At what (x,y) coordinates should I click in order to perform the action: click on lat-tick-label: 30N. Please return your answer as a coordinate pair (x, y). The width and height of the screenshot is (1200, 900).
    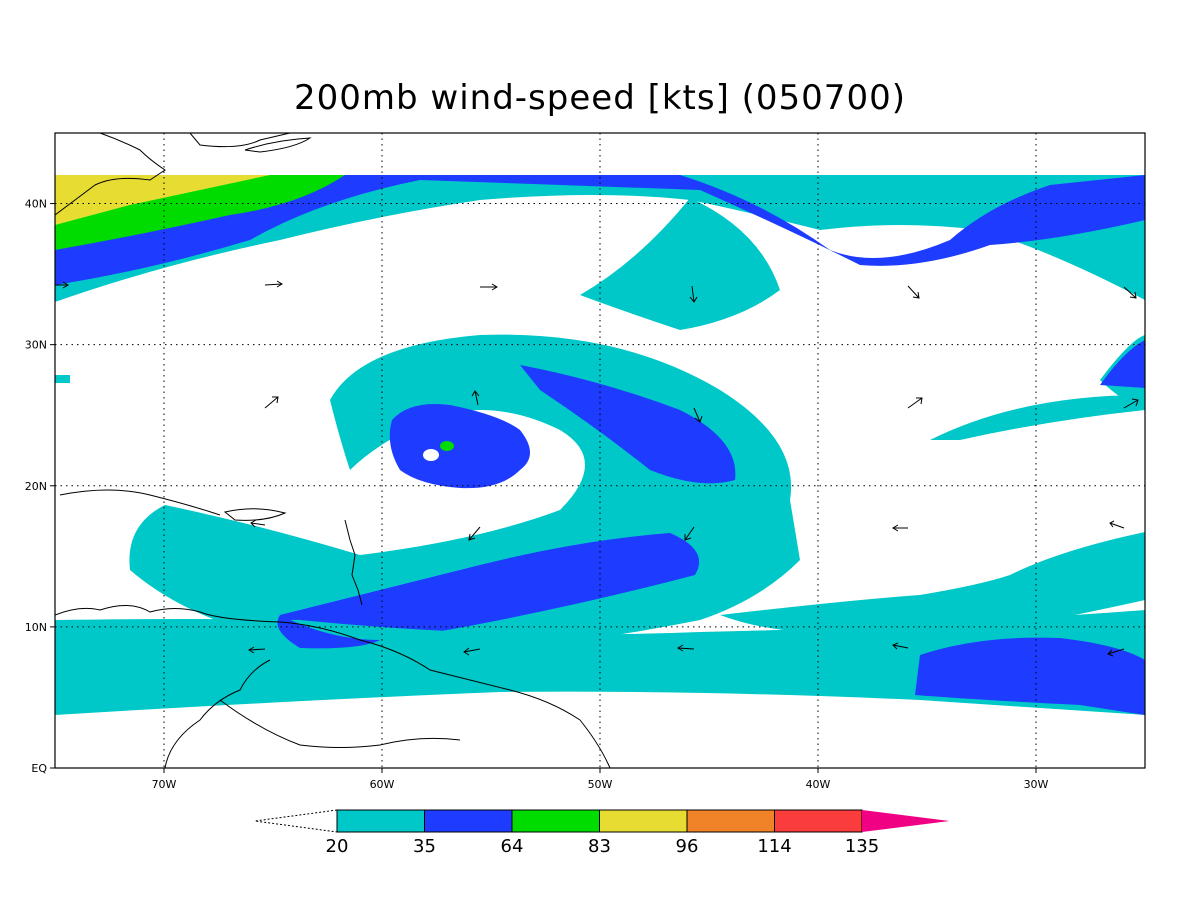
    Looking at the image, I should click on (36, 345).